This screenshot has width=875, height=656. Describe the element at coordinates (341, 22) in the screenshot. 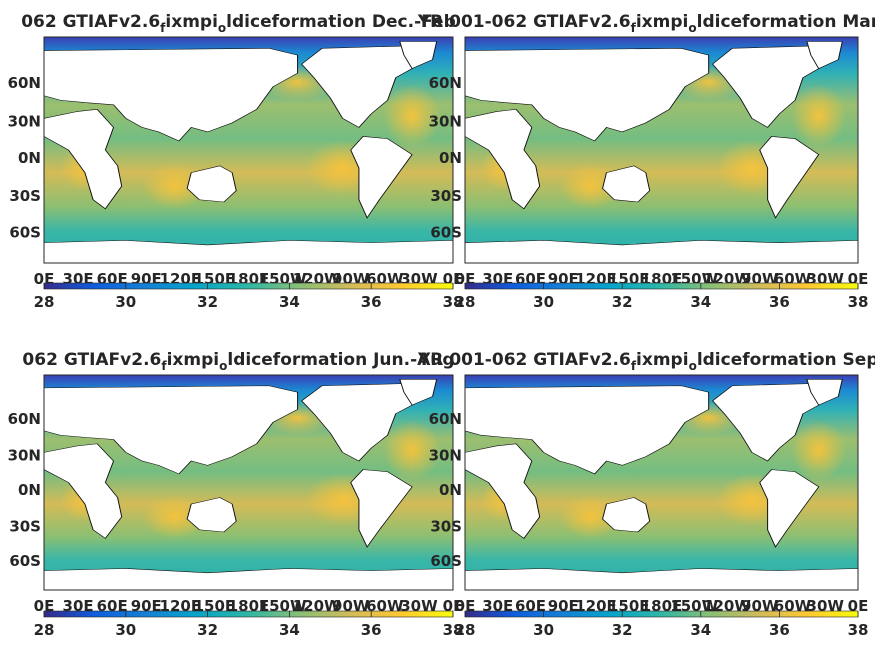

I see `panel-title-part: ldiceformation Dec.-Feb` at that location.